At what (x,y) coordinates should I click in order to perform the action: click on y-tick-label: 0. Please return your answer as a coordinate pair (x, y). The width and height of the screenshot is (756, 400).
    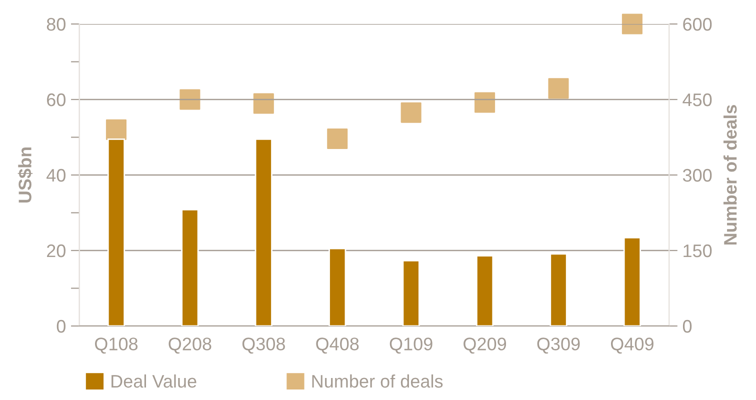
    Looking at the image, I should click on (61, 326).